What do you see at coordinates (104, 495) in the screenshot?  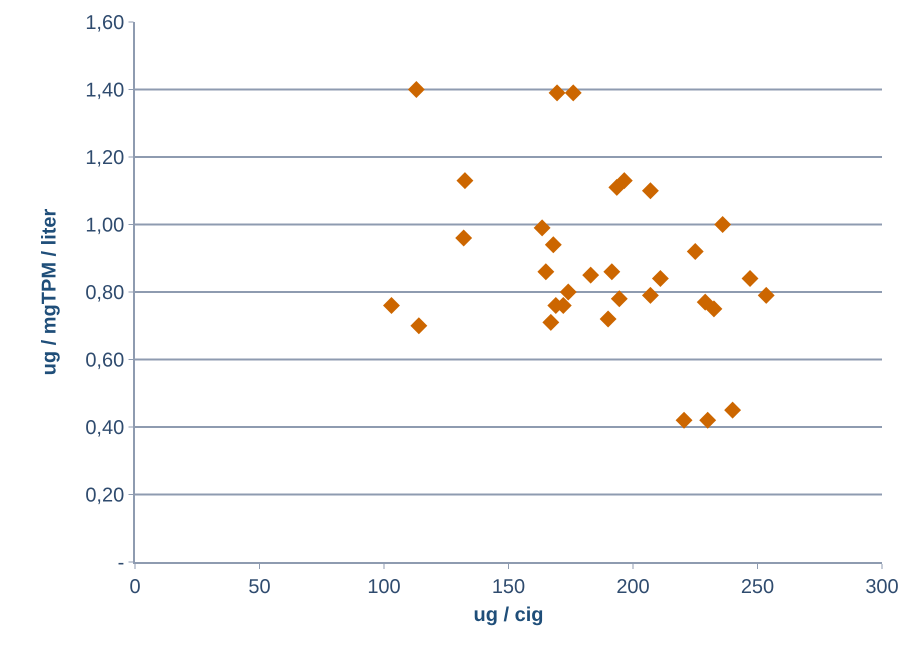 I see `y-tick-label: 0,20` at bounding box center [104, 495].